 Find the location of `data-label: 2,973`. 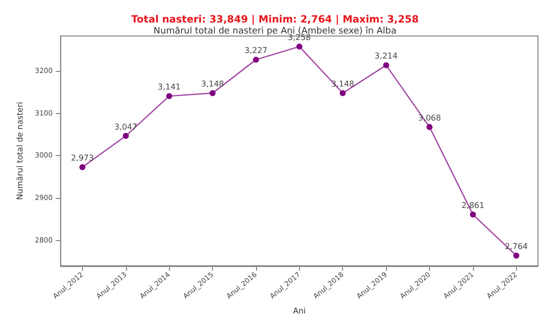

data-label: 2,973 is located at coordinates (82, 158).